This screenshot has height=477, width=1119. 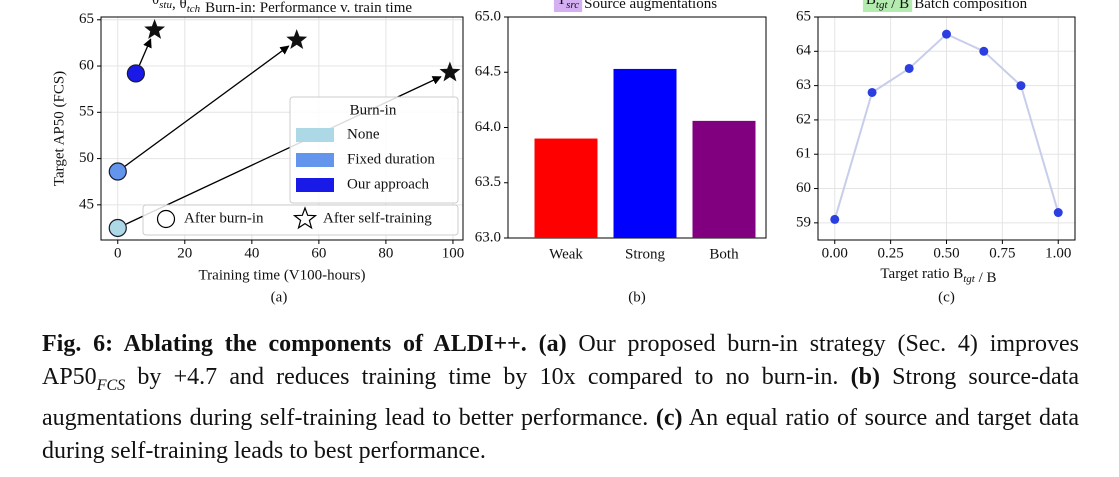 I want to click on title-text: Source augmentations, so click(x=650, y=6).